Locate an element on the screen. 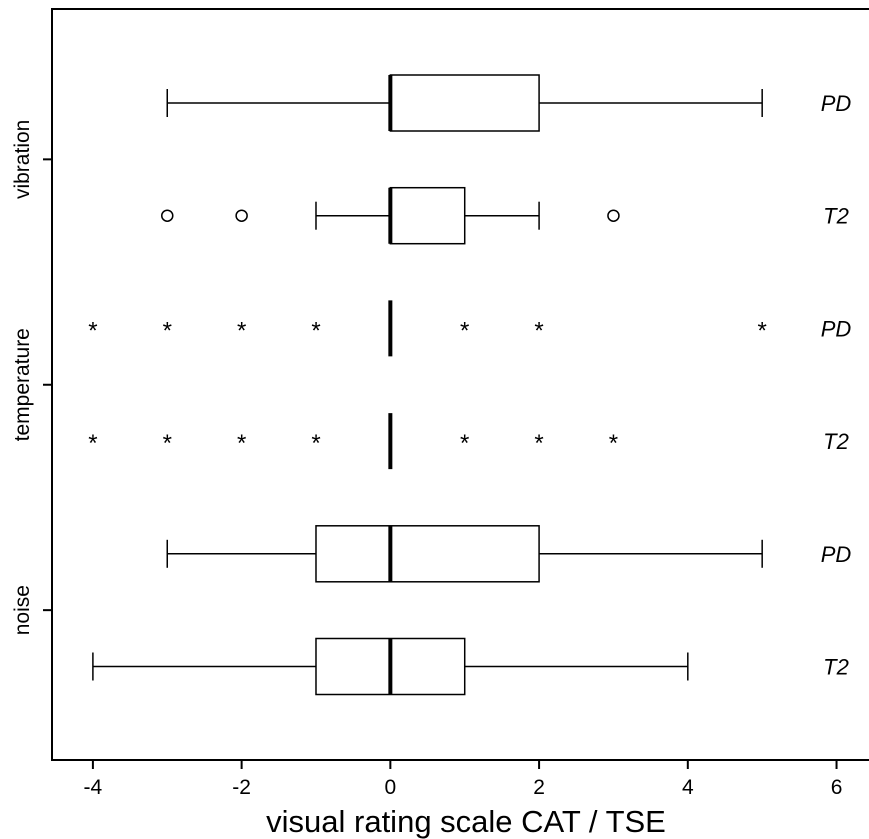 The height and width of the screenshot is (839, 869). y-category-label: noise is located at coordinates (22, 610).